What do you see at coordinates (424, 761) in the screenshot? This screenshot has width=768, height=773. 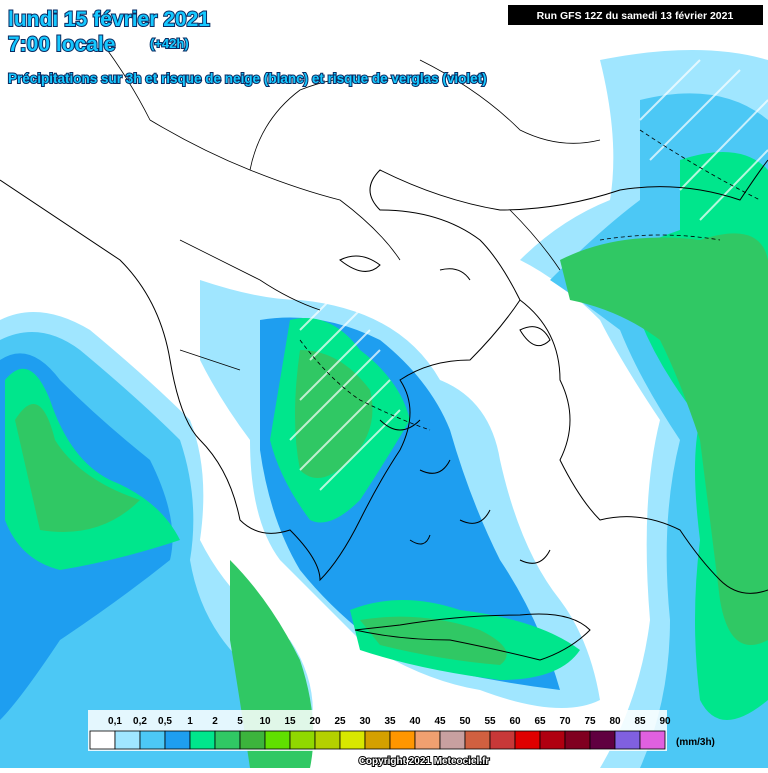 I see `copyright: Copyright 2021 Meteociel.fr` at bounding box center [424, 761].